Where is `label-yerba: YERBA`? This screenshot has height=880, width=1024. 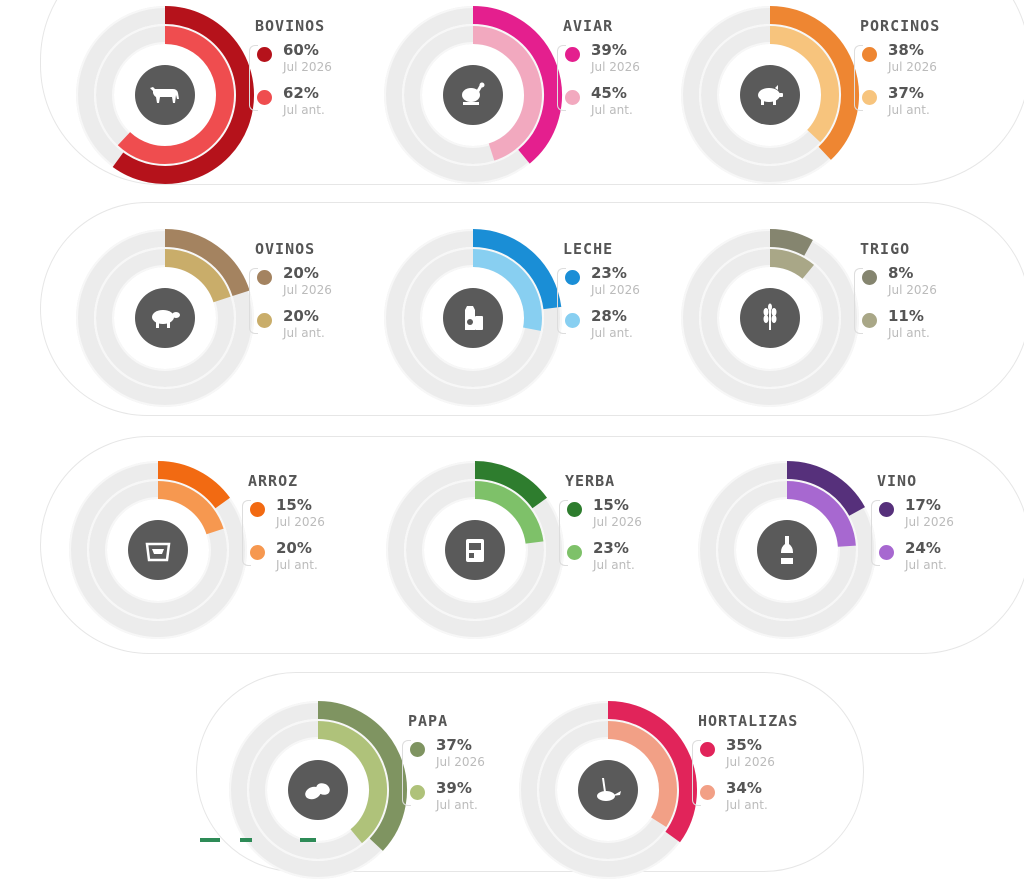
label-yerba: YERBA is located at coordinates (590, 481).